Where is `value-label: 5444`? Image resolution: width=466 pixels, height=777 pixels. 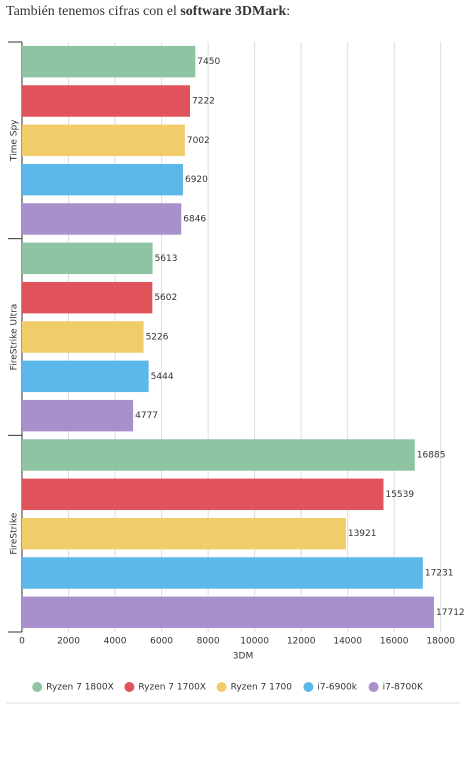 value-label: 5444 is located at coordinates (162, 377).